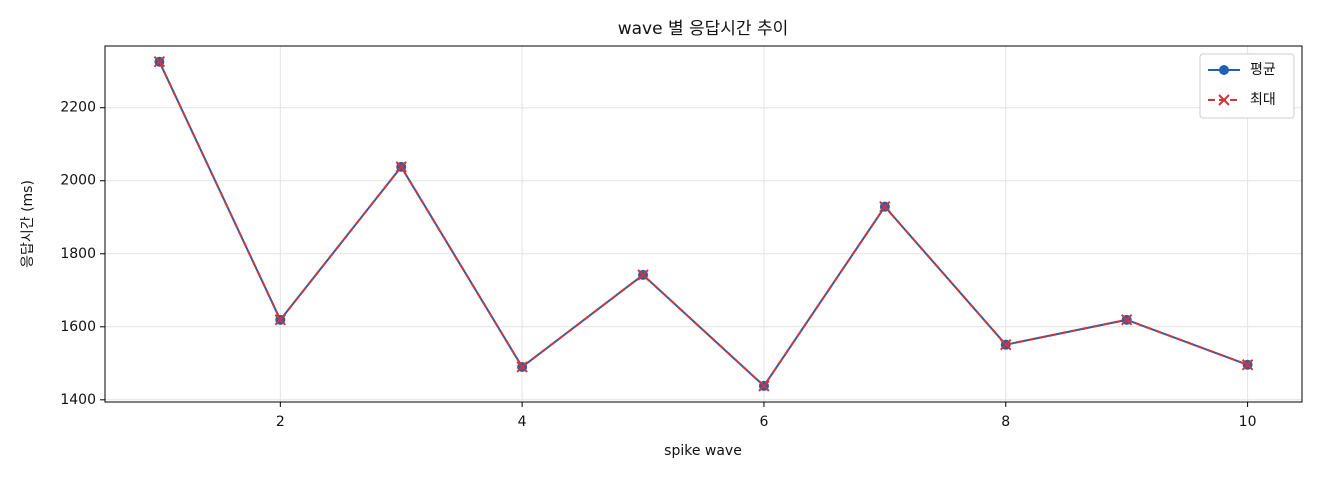 The height and width of the screenshot is (480, 1320). What do you see at coordinates (78, 400) in the screenshot?
I see `y-tick-label: 1400` at bounding box center [78, 400].